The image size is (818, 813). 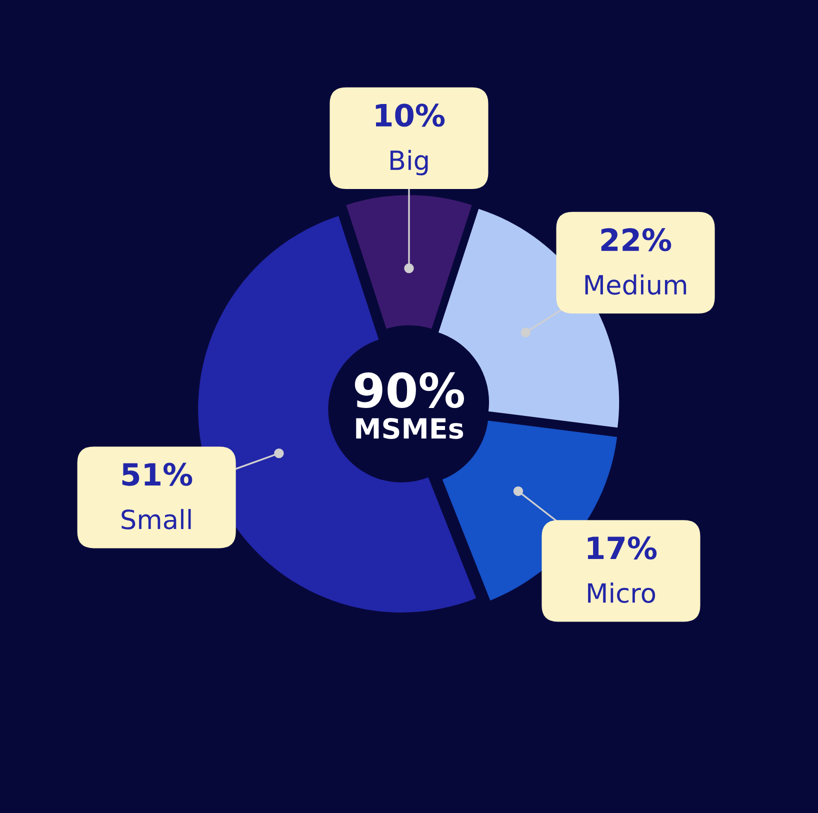 I want to click on data-label: 51%, so click(x=157, y=474).